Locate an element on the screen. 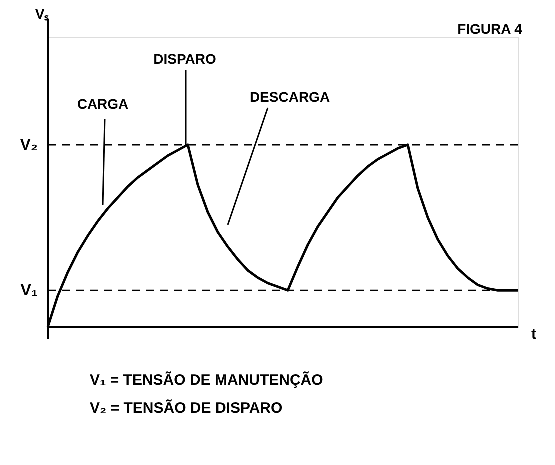  chart-title: FIGURA 4 is located at coordinates (490, 29).